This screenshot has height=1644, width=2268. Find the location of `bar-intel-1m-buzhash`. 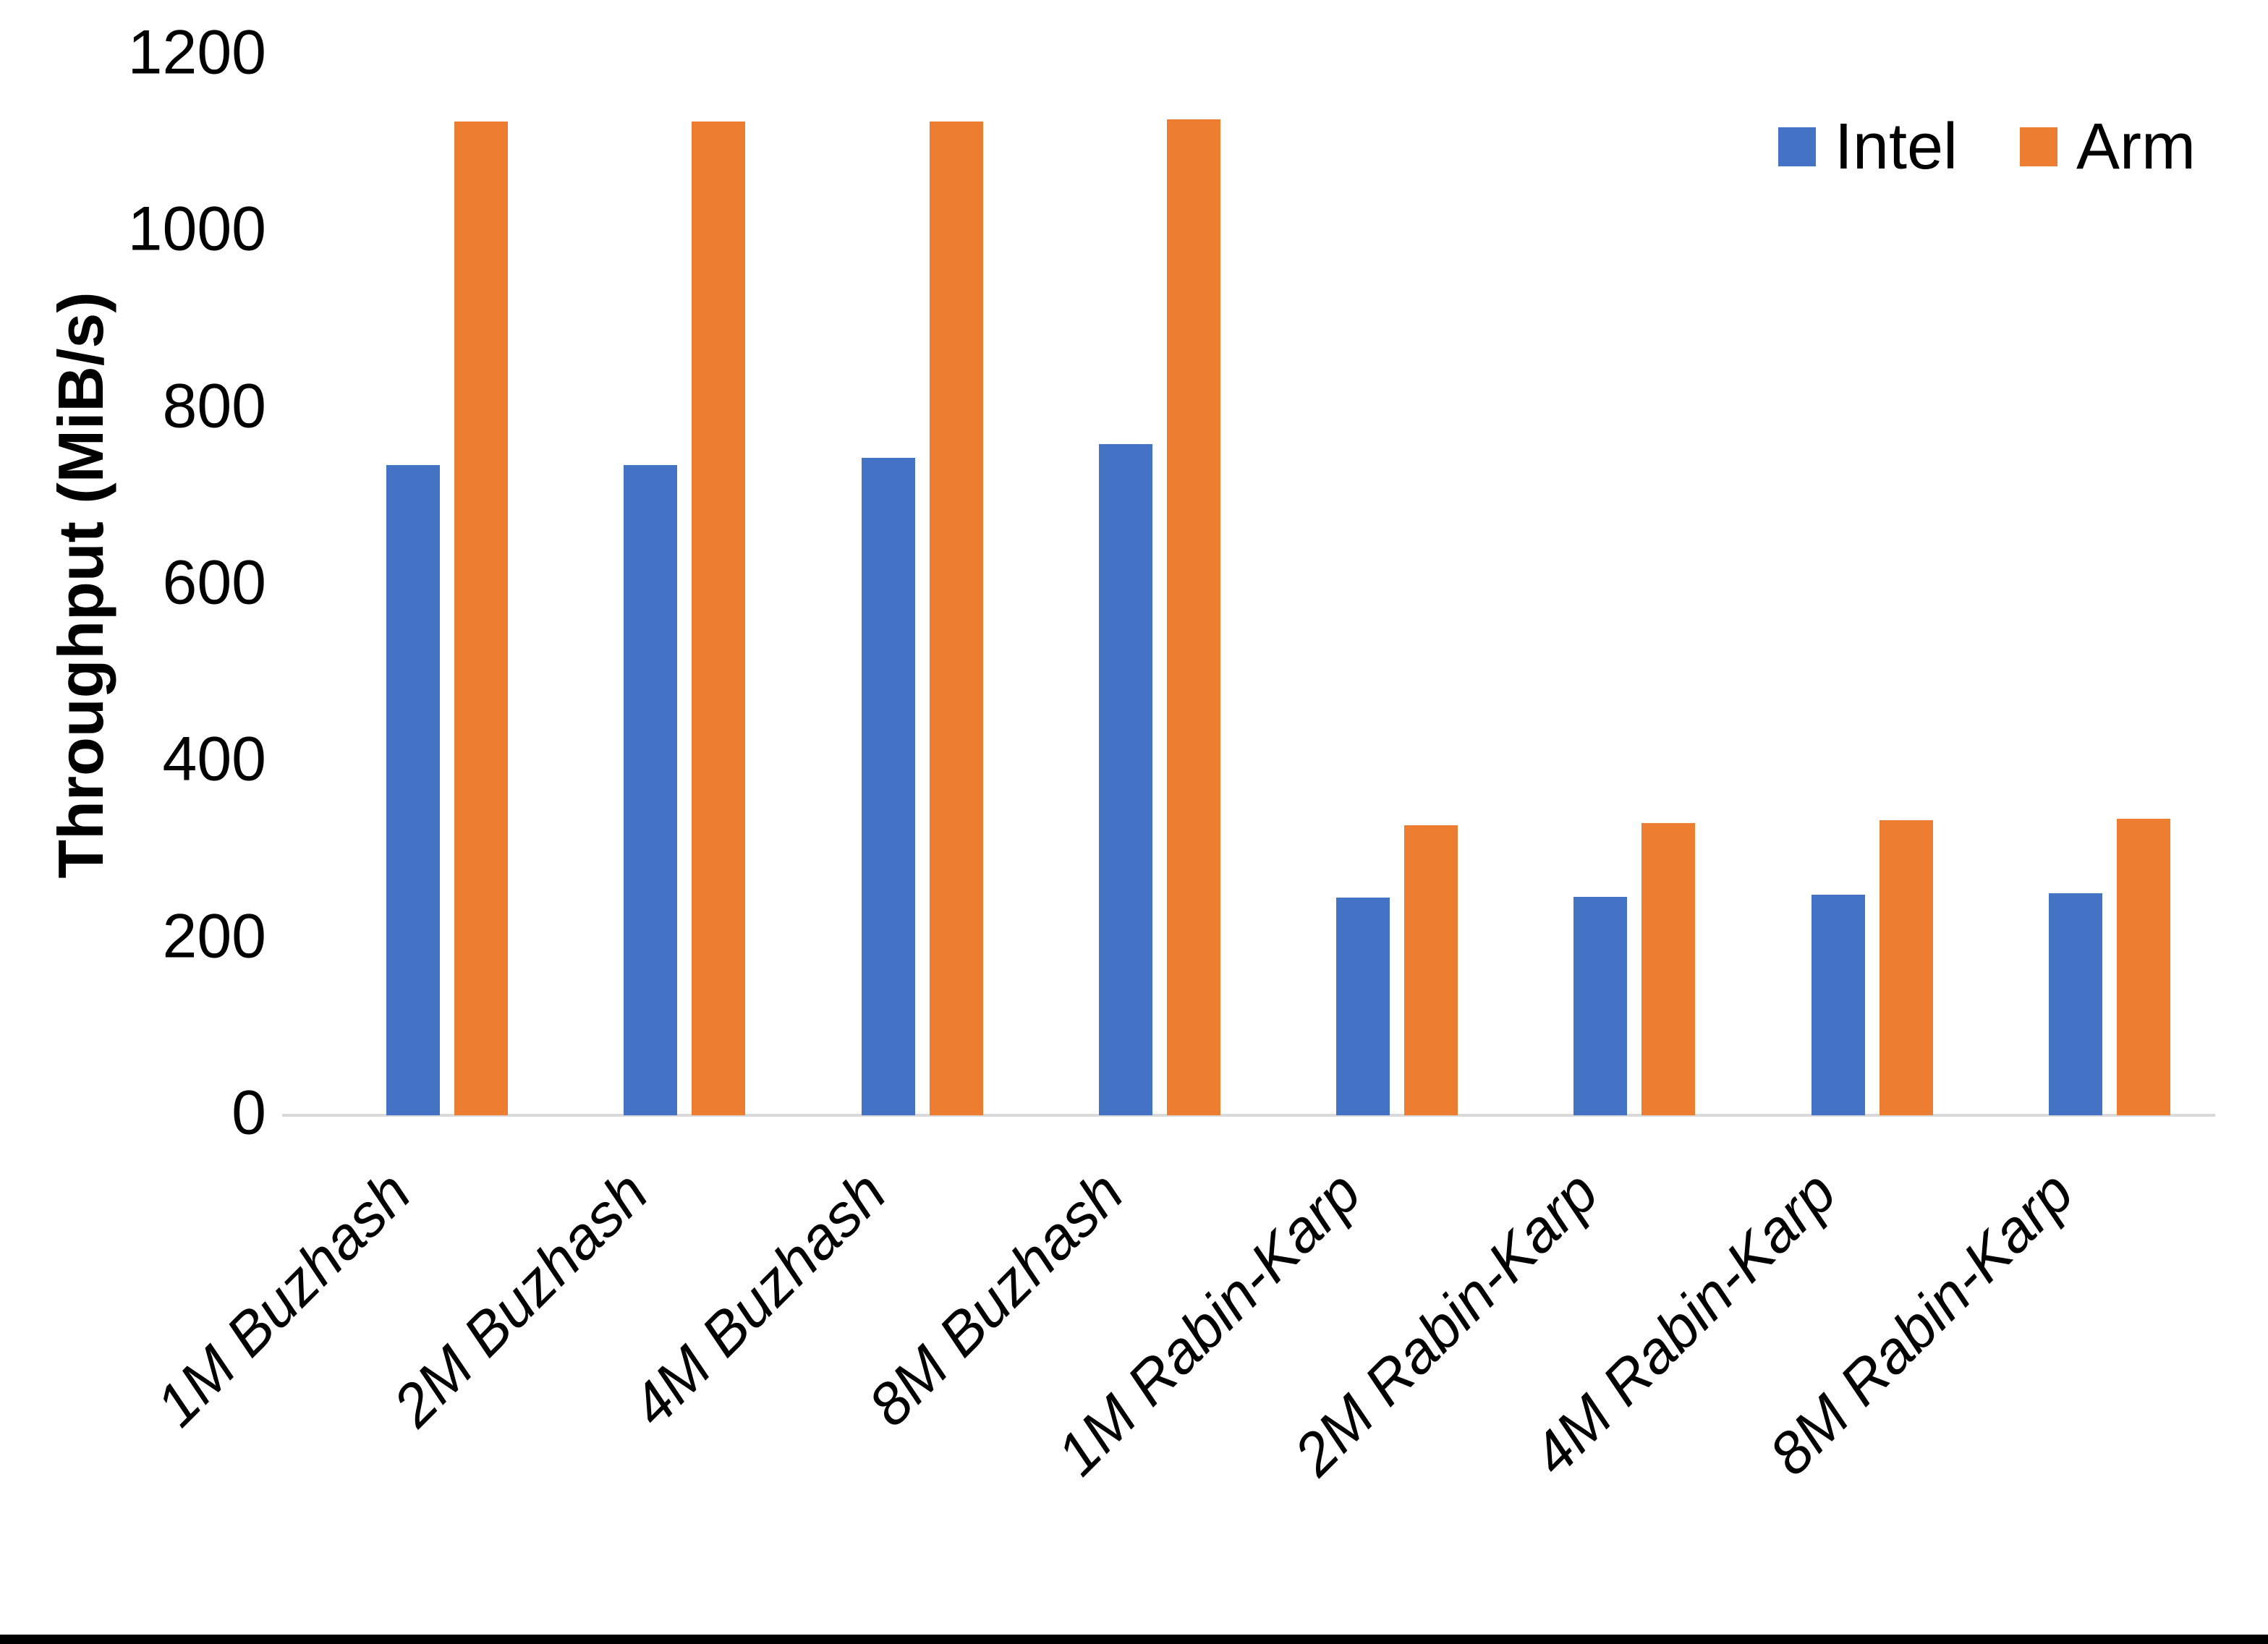

bar-intel-1m-buzhash is located at coordinates (413, 790).